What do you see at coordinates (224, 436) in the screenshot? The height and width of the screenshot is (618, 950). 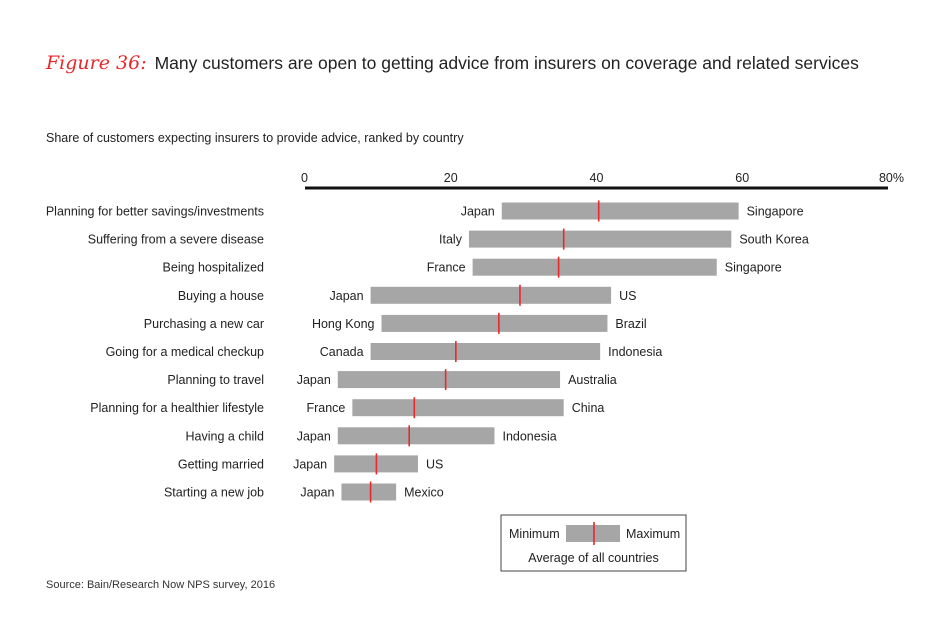 I see `category-label: Having a child` at bounding box center [224, 436].